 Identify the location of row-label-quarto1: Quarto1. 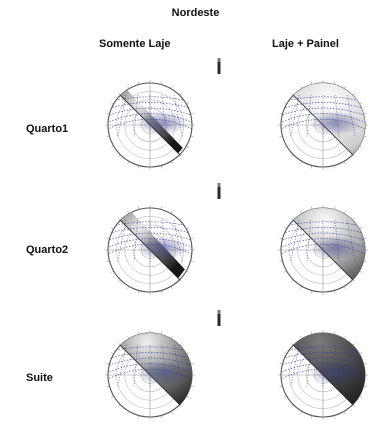
(47, 129).